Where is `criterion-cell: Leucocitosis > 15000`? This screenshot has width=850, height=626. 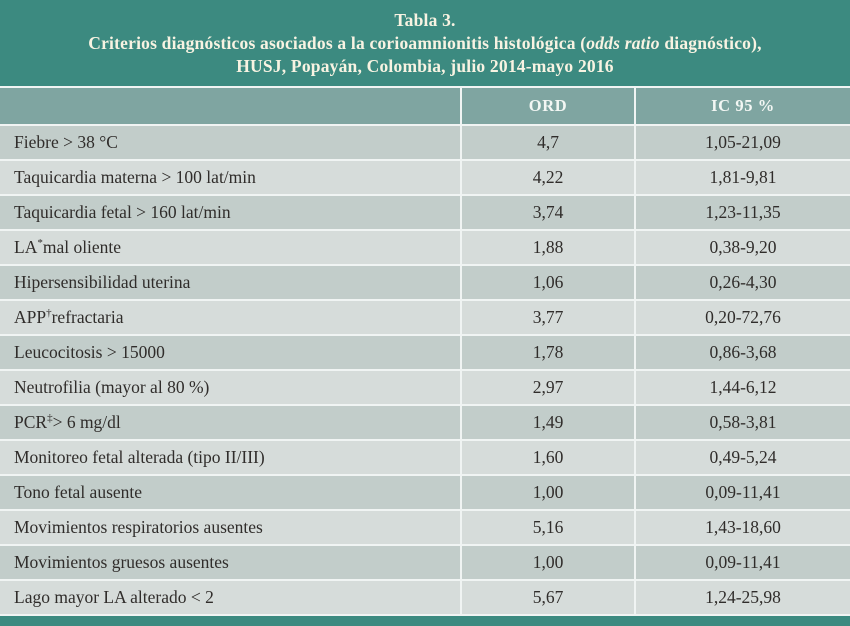 criterion-cell: Leucocitosis > 15000 is located at coordinates (230, 352).